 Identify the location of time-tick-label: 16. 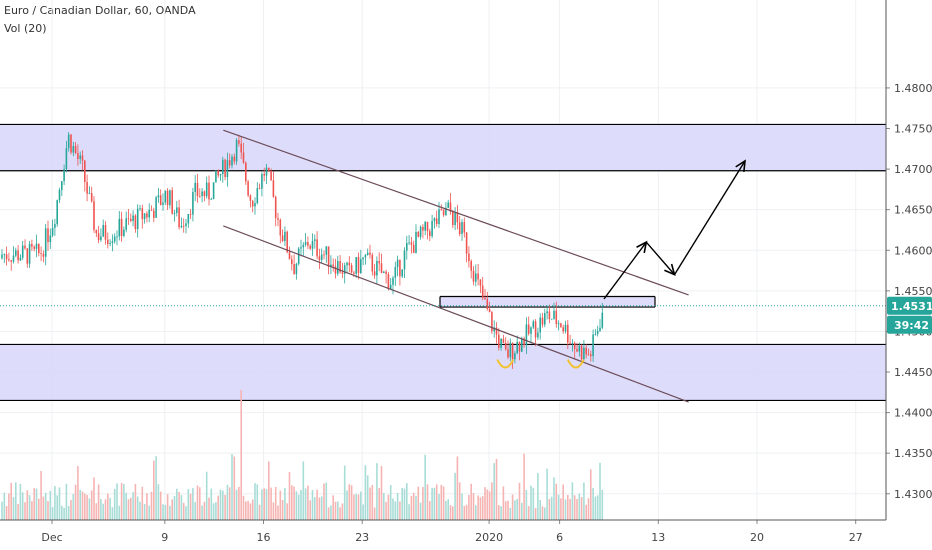
(264, 537).